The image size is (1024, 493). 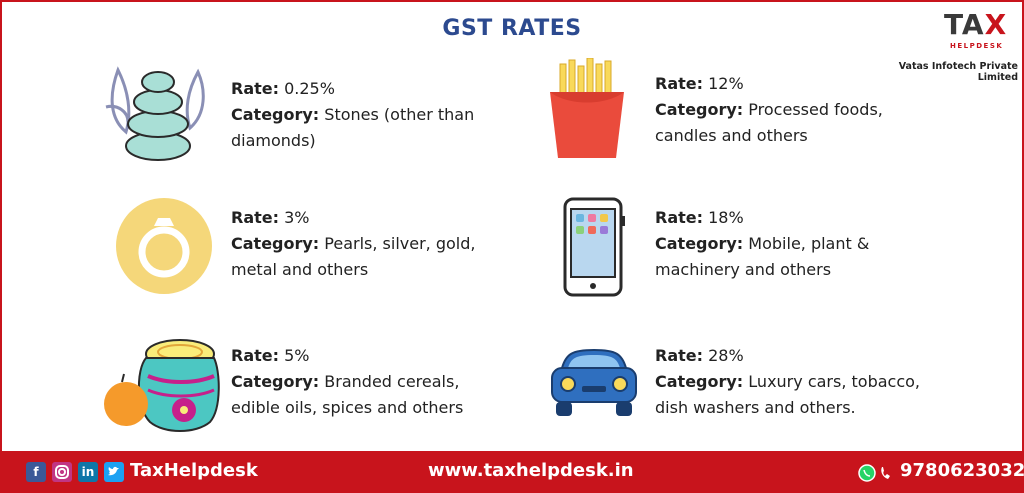 What do you see at coordinates (114, 472) in the screenshot?
I see `twitter-icon` at bounding box center [114, 472].